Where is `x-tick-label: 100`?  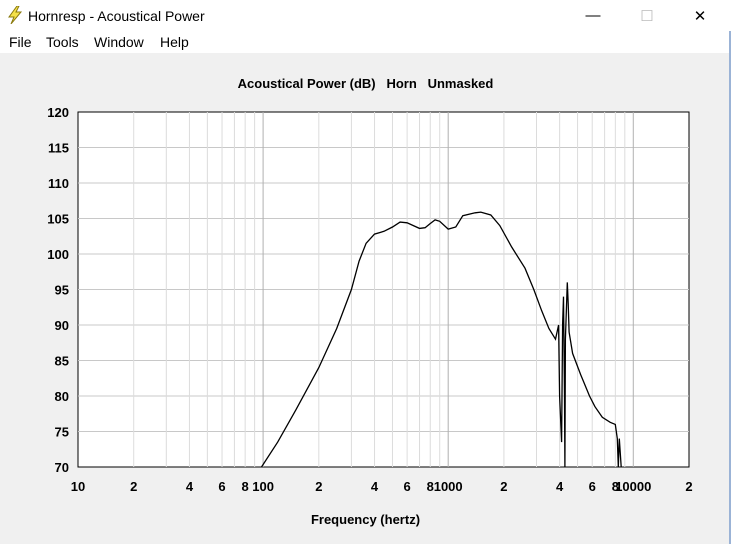
x-tick-label: 100 is located at coordinates (263, 486).